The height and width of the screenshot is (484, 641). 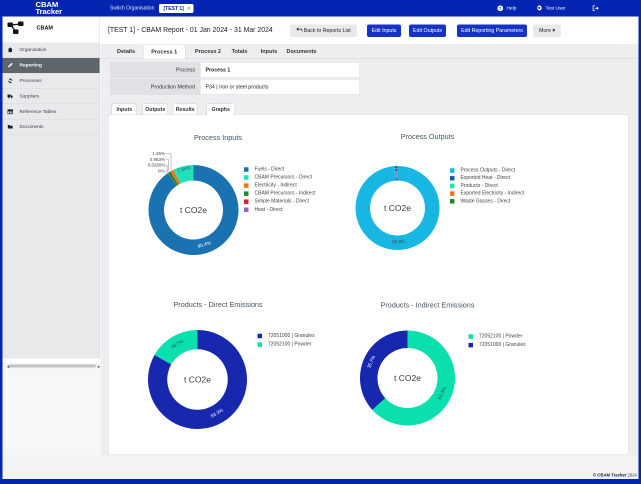 I want to click on svg-text: Products - Direct Emissions, so click(x=217, y=304).